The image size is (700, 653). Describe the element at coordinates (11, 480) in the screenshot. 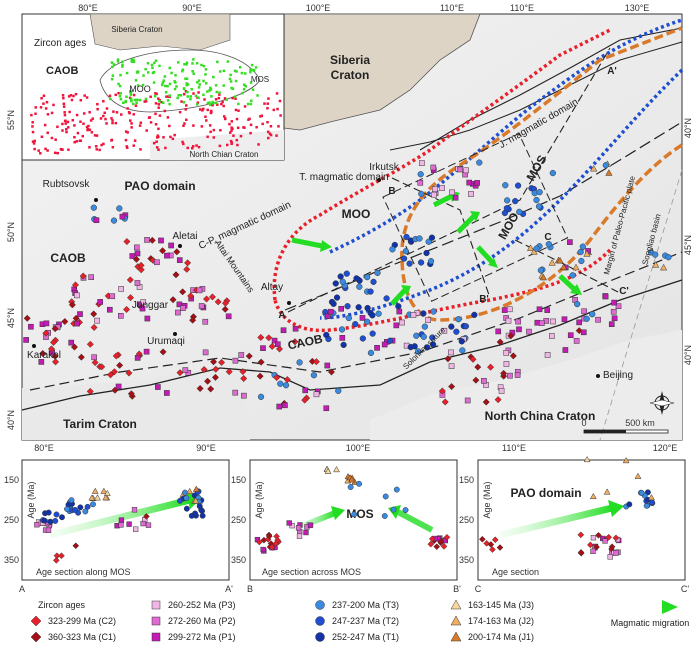

I see `panel-ytick: 150` at that location.